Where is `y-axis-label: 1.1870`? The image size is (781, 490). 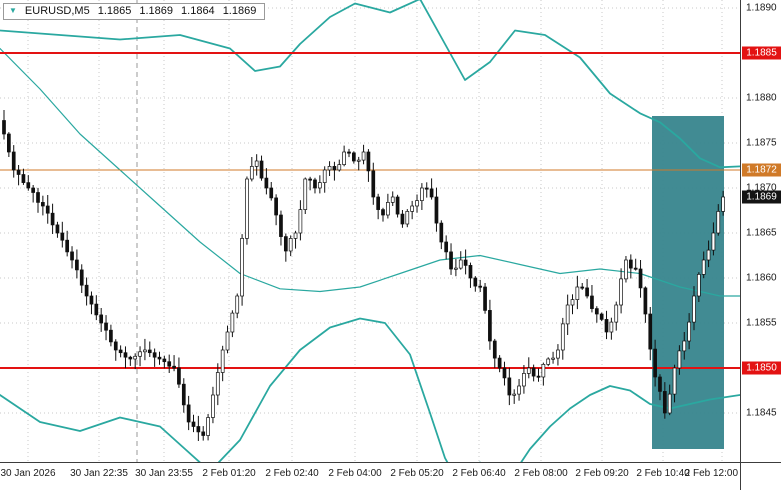
y-axis-label: 1.1870 is located at coordinates (761, 188).